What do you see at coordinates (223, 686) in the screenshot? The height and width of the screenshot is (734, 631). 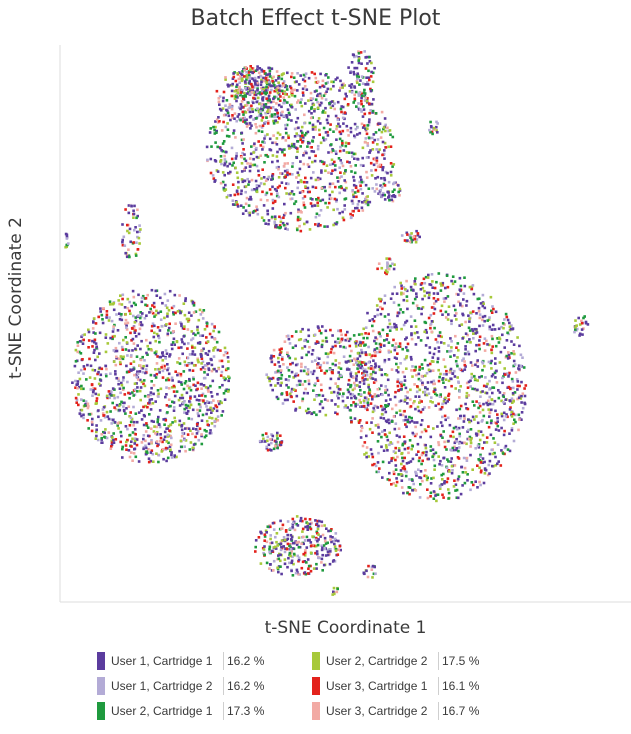 I see `legend-divider` at bounding box center [223, 686].